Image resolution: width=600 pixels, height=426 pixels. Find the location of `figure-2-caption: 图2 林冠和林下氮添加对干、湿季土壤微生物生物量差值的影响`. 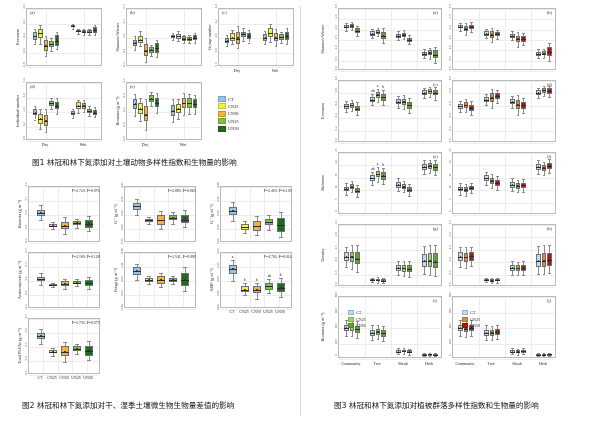

figure-2-caption: 图2 林冠和林下氮添加对干、湿季土壤微生物生物量差值的影响 is located at coordinates (128, 405).